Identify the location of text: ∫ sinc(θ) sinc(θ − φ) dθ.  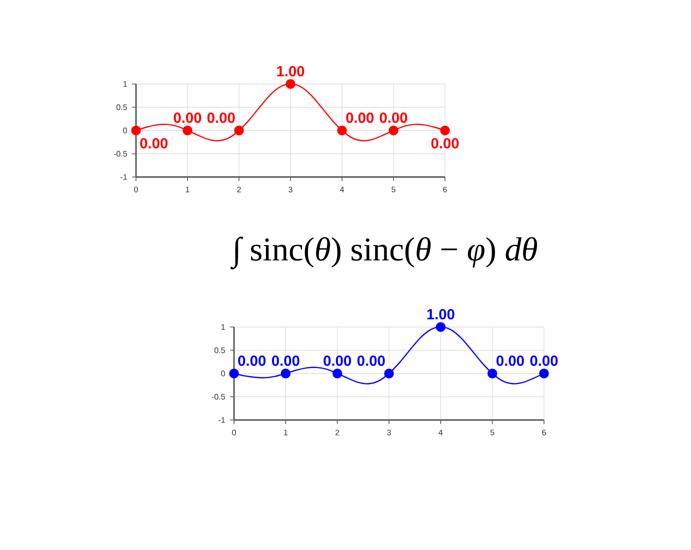
(384, 253).